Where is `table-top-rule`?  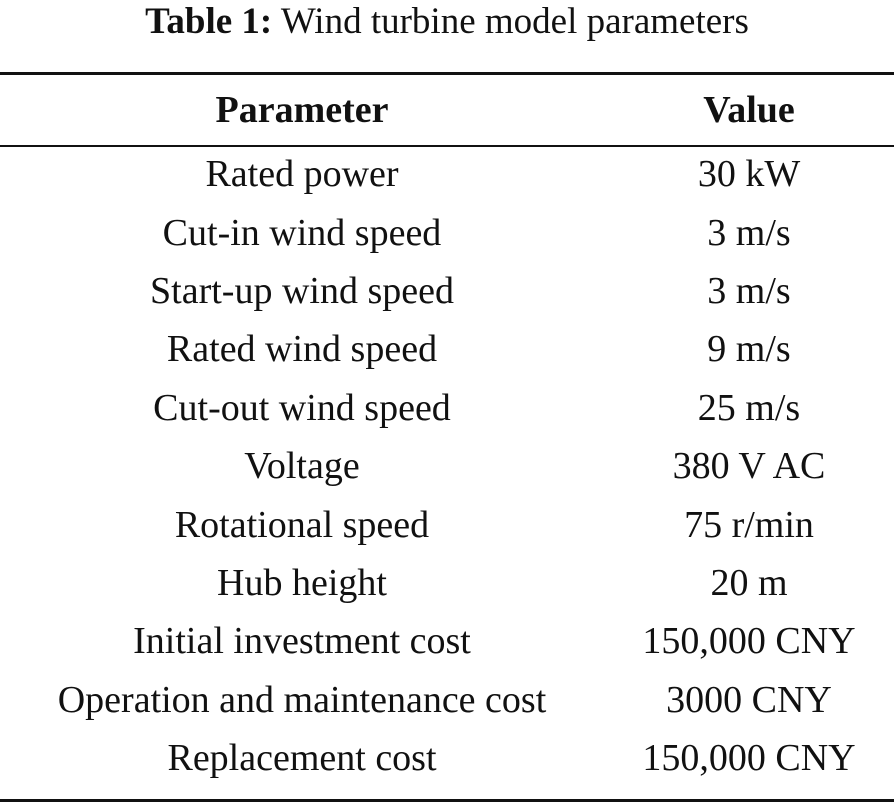 table-top-rule is located at coordinates (447, 73).